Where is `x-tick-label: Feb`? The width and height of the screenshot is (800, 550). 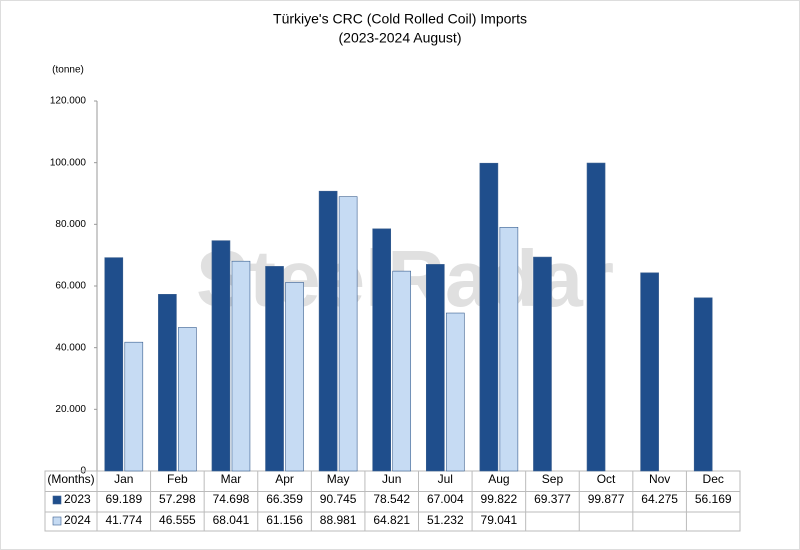
x-tick-label: Feb is located at coordinates (177, 479).